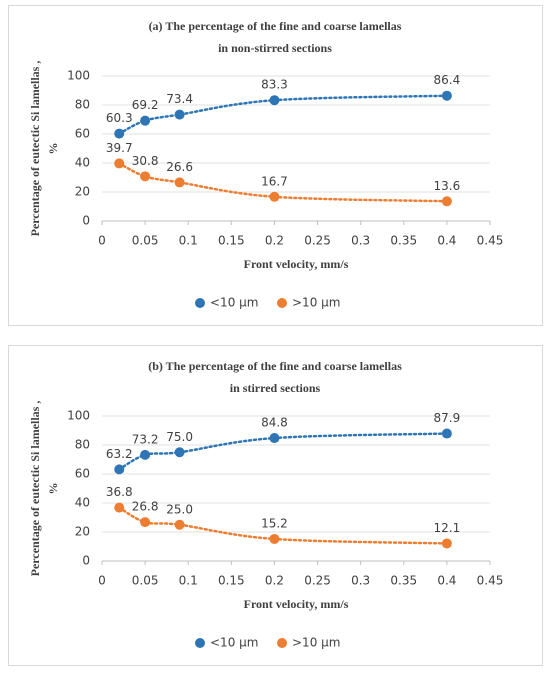 The height and width of the screenshot is (676, 550). I want to click on data-label: 26.8, so click(145, 507).